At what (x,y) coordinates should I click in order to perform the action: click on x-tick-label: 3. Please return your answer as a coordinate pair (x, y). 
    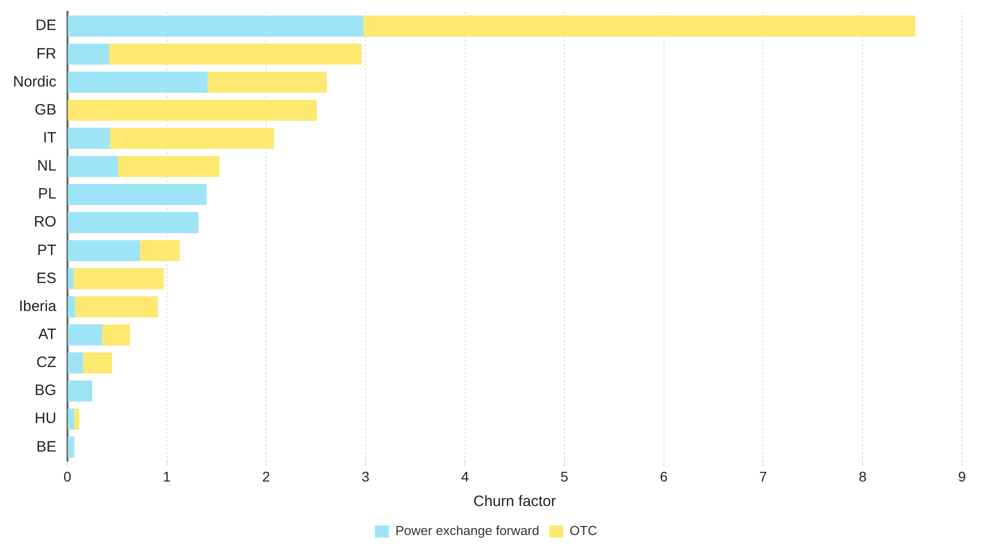
    Looking at the image, I should click on (366, 476).